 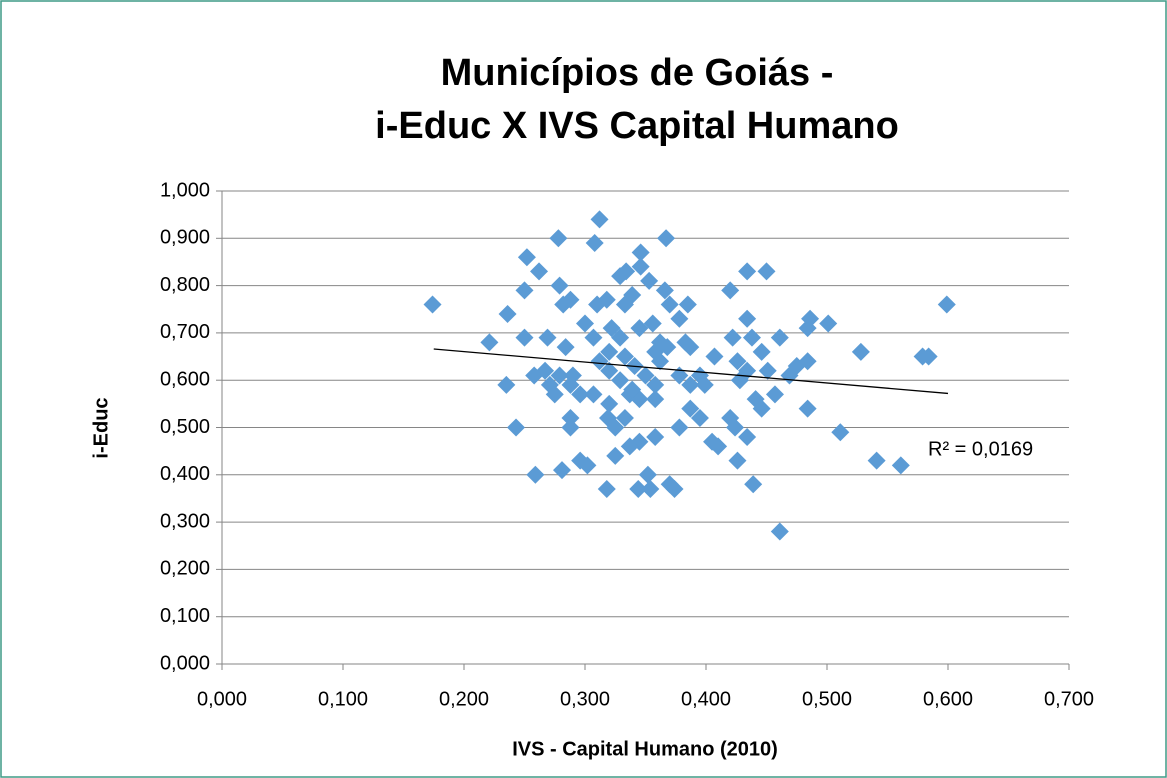 What do you see at coordinates (827, 699) in the screenshot?
I see `x-tick-label: 0,500` at bounding box center [827, 699].